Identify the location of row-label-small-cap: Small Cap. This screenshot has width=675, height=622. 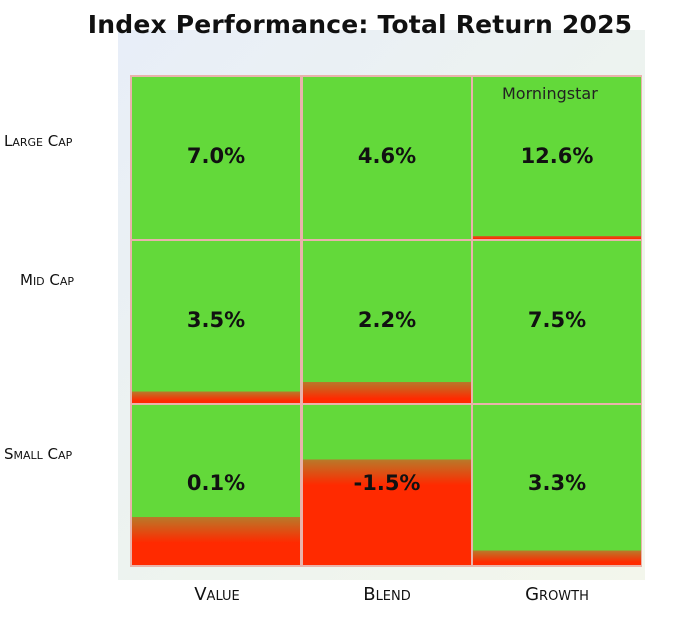
(38, 454).